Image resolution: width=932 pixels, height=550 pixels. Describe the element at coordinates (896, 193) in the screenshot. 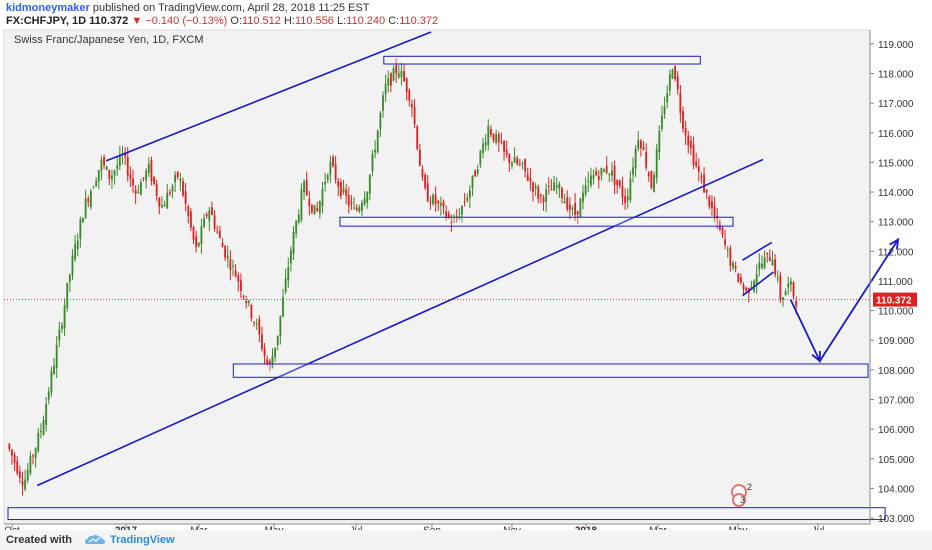

I see `price-tick-label: 114.000` at that location.